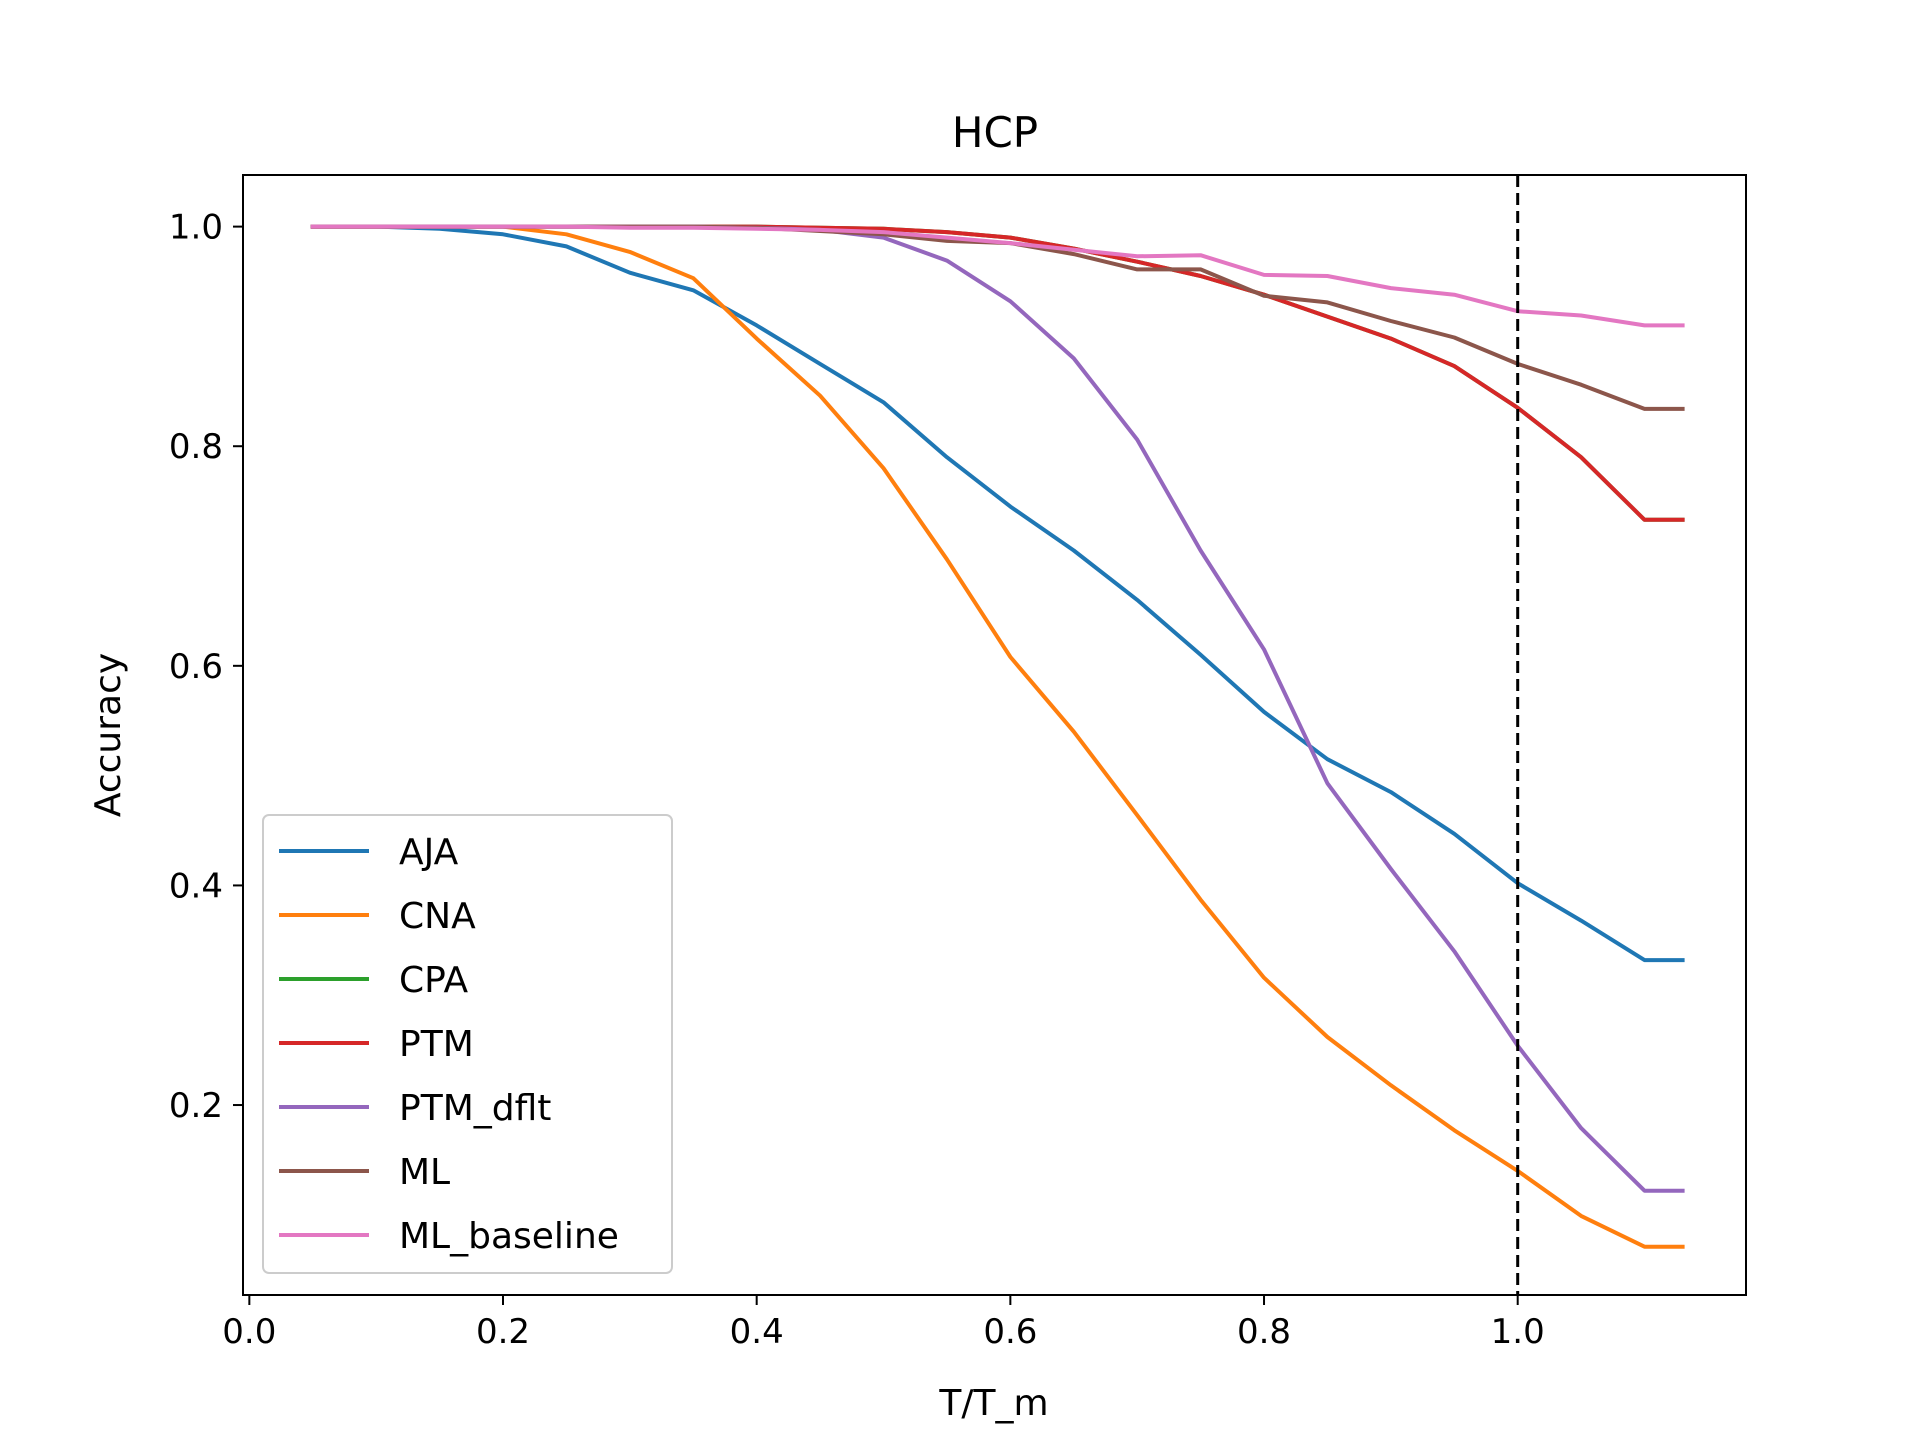 This screenshot has width=1920, height=1440. I want to click on y-axis-label: Accuracy, so click(108, 735).